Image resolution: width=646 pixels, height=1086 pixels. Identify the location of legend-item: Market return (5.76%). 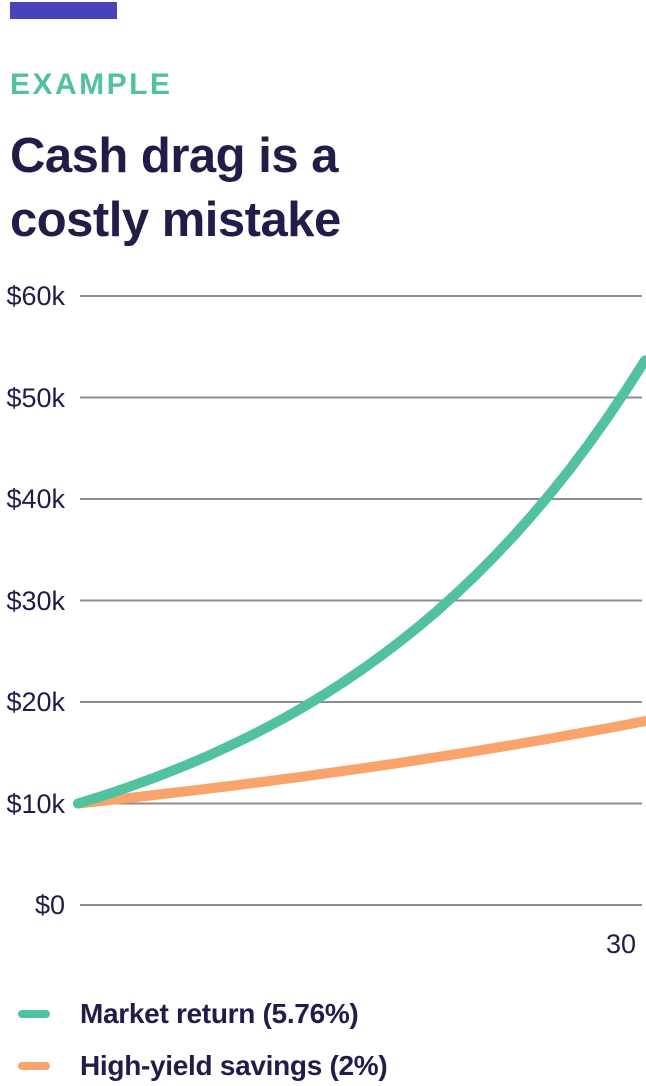
(202, 1014).